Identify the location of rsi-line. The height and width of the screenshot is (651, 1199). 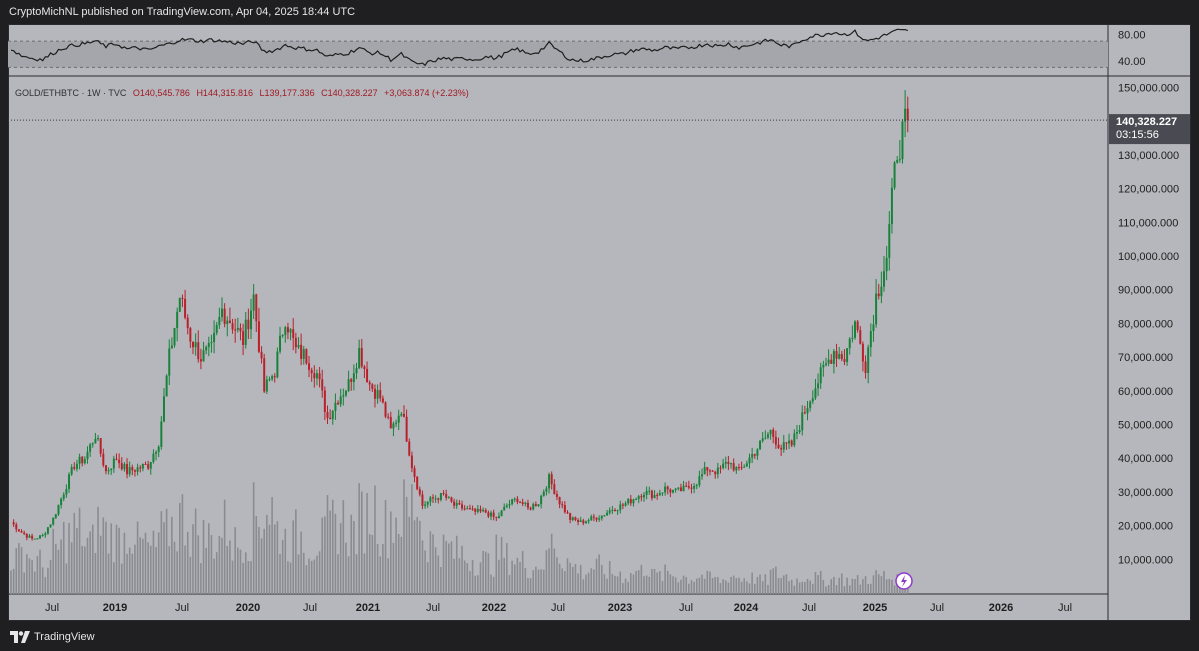
(459, 47).